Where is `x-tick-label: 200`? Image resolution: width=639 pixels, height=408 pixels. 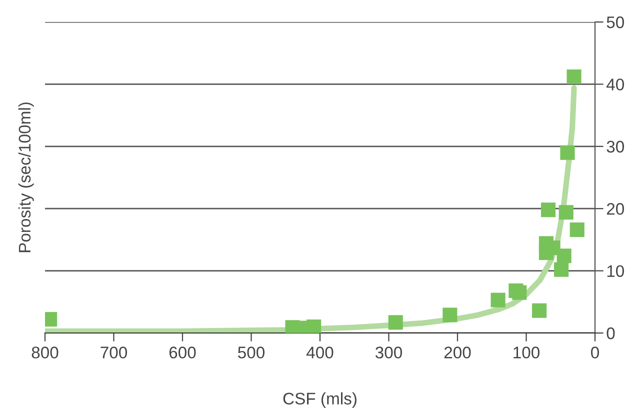 x-tick-label: 200 is located at coordinates (457, 352).